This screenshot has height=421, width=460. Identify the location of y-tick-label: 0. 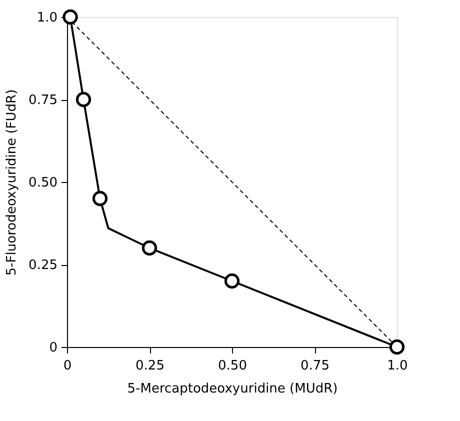
(53, 348).